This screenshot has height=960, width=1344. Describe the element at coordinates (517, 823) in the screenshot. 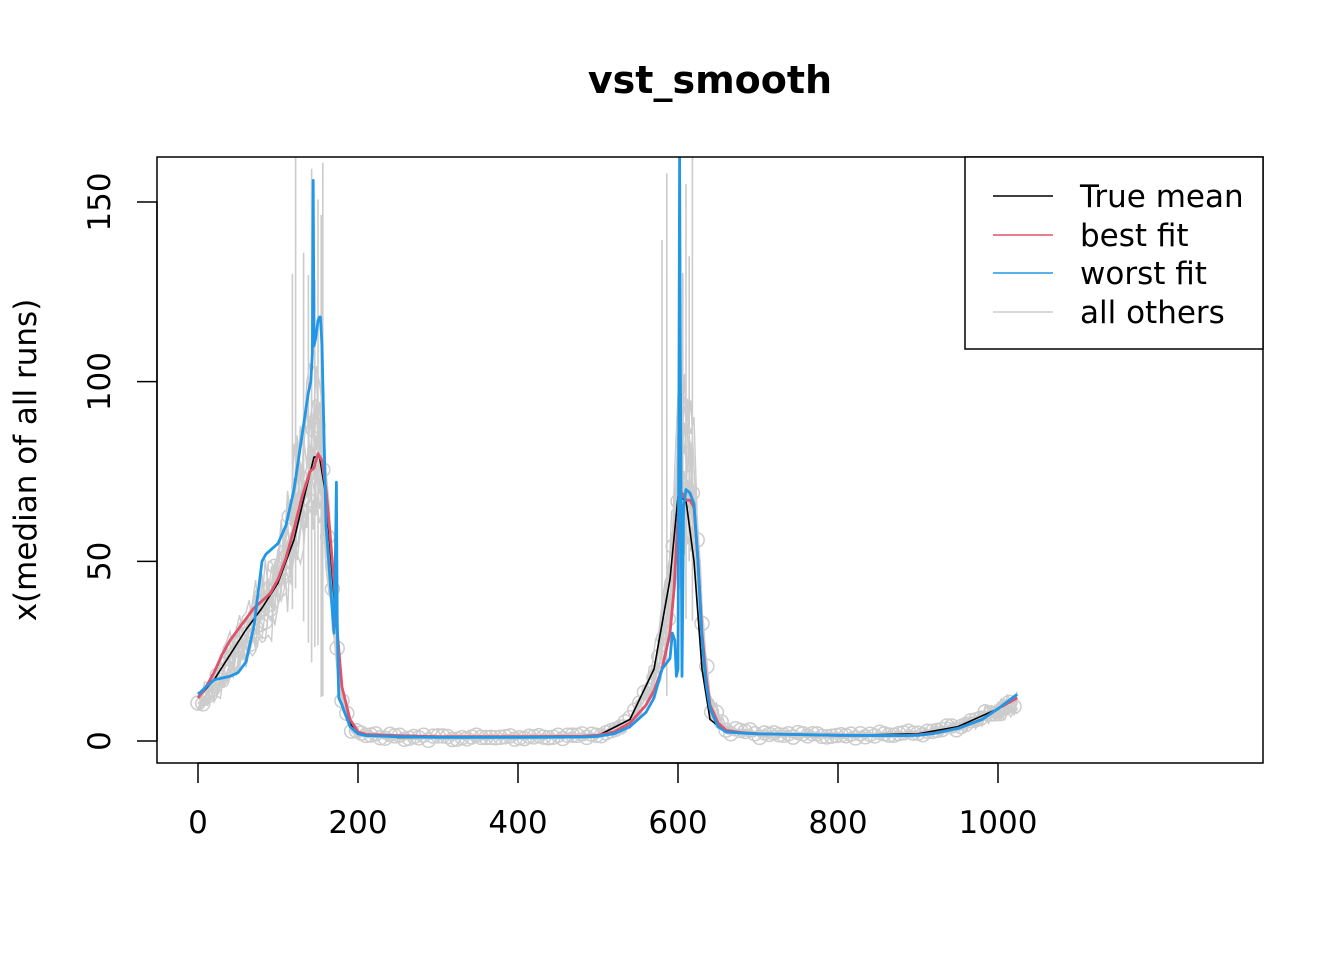

I see `x-tick-label: 400` at that location.